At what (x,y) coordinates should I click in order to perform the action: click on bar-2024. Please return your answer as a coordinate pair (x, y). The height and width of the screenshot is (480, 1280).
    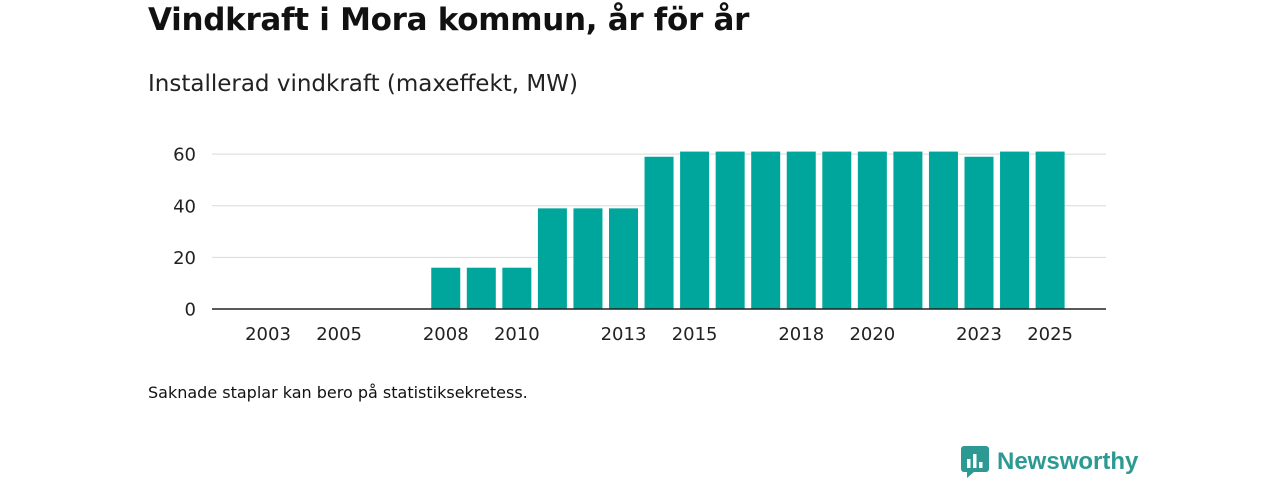
    Looking at the image, I should click on (1015, 230).